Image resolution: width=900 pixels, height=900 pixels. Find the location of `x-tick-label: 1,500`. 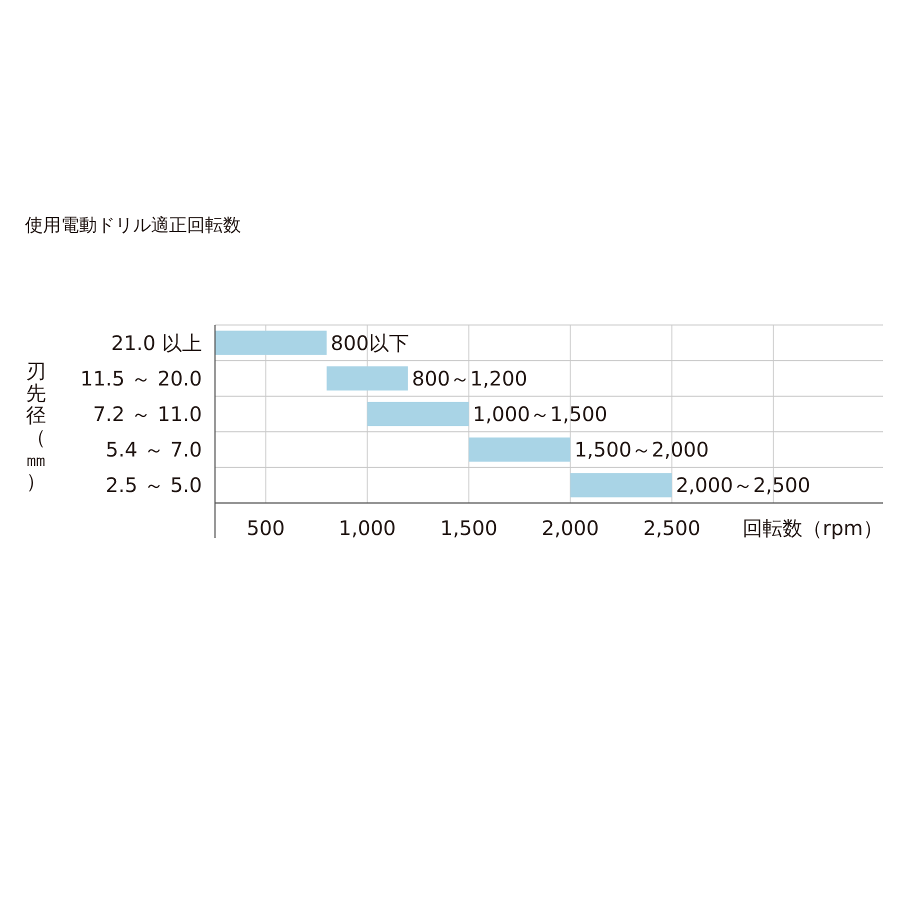

x-tick-label: 1,500 is located at coordinates (469, 528).